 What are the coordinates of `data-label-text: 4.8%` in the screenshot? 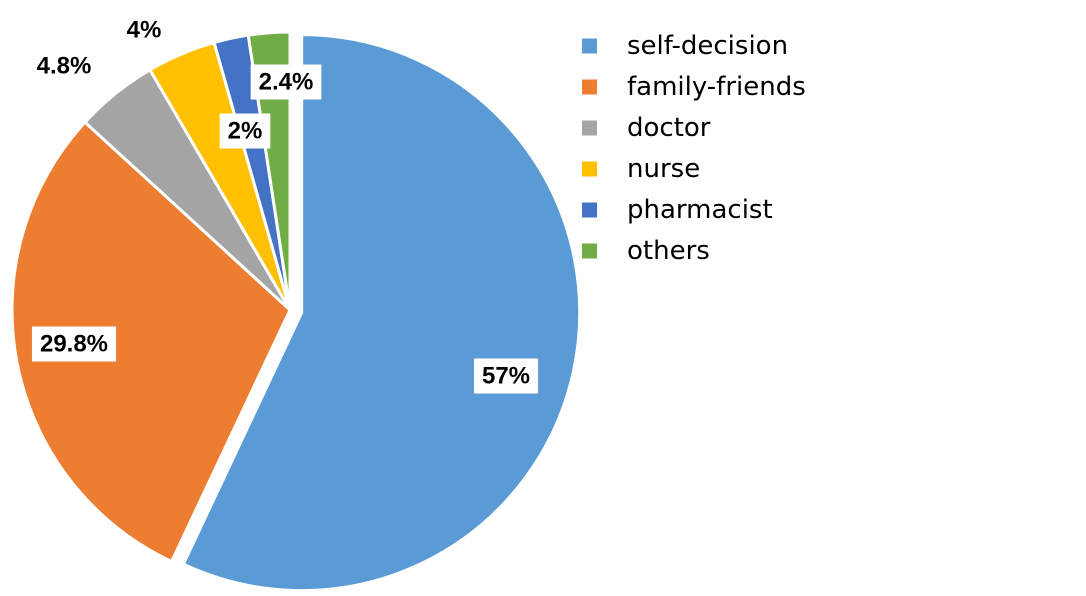 It's located at (64, 66).